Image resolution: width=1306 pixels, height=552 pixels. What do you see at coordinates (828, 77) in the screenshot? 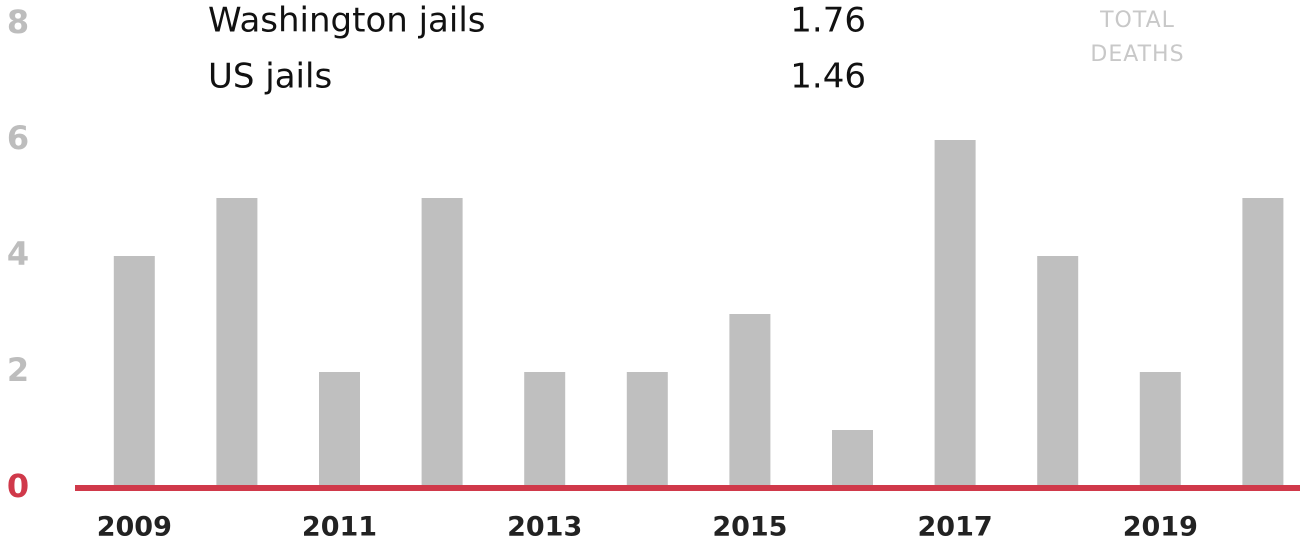
I see `comparison-value: 1.46` at bounding box center [828, 77].